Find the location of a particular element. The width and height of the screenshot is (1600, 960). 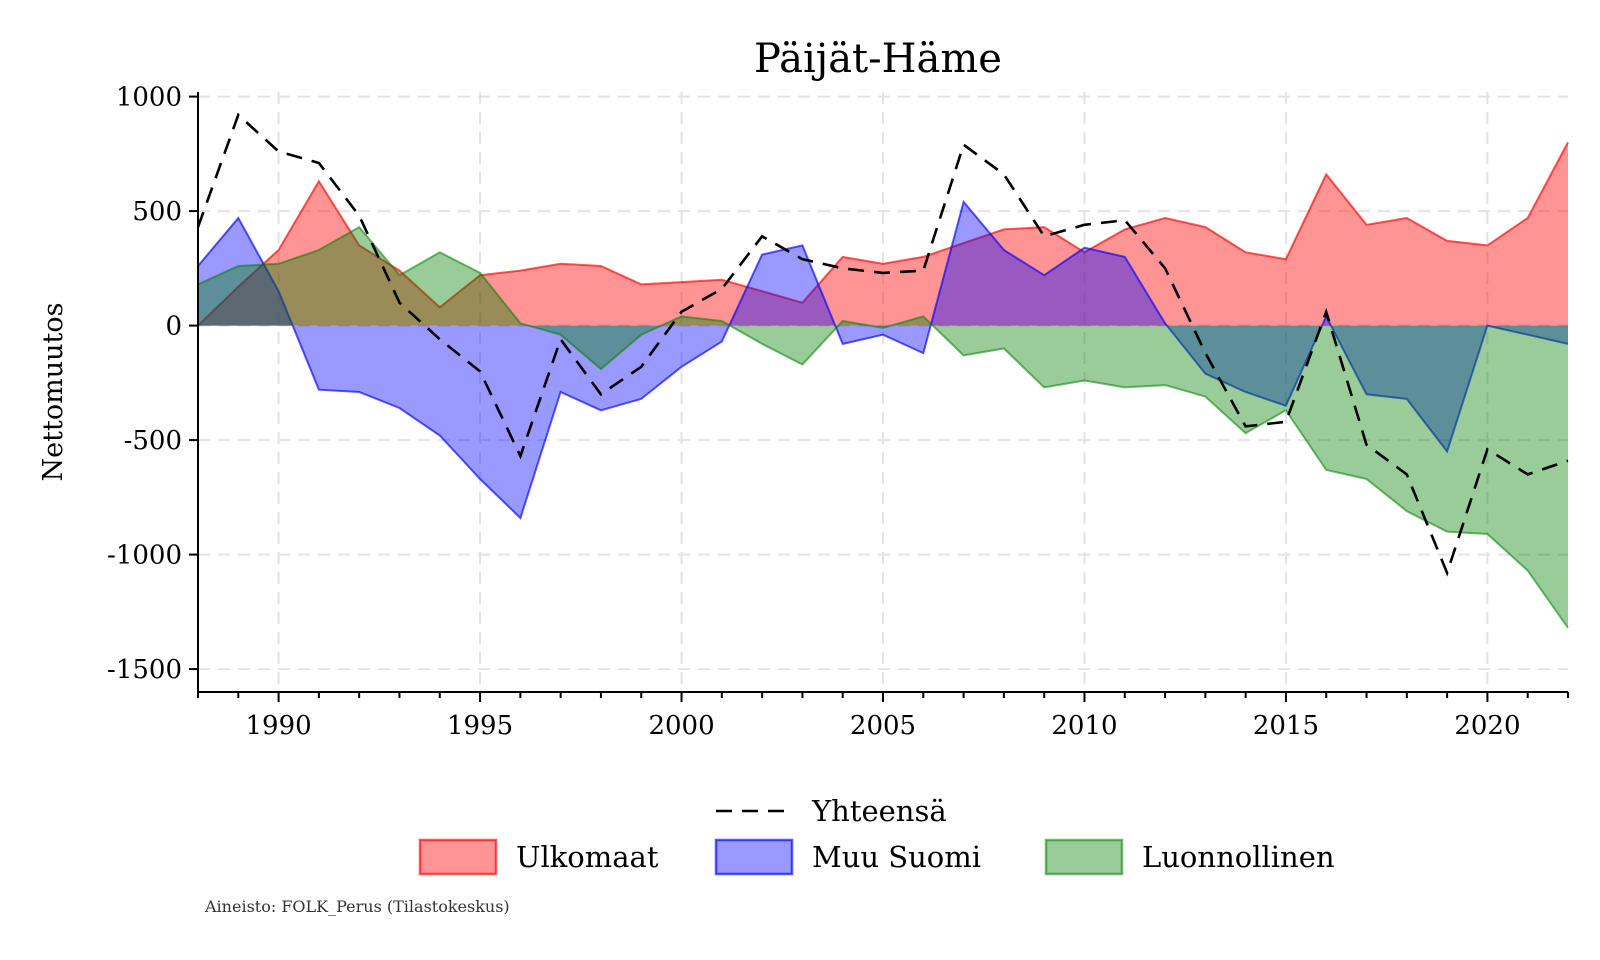

legend-label-ulkomaat: Ulkomaat is located at coordinates (587, 857).